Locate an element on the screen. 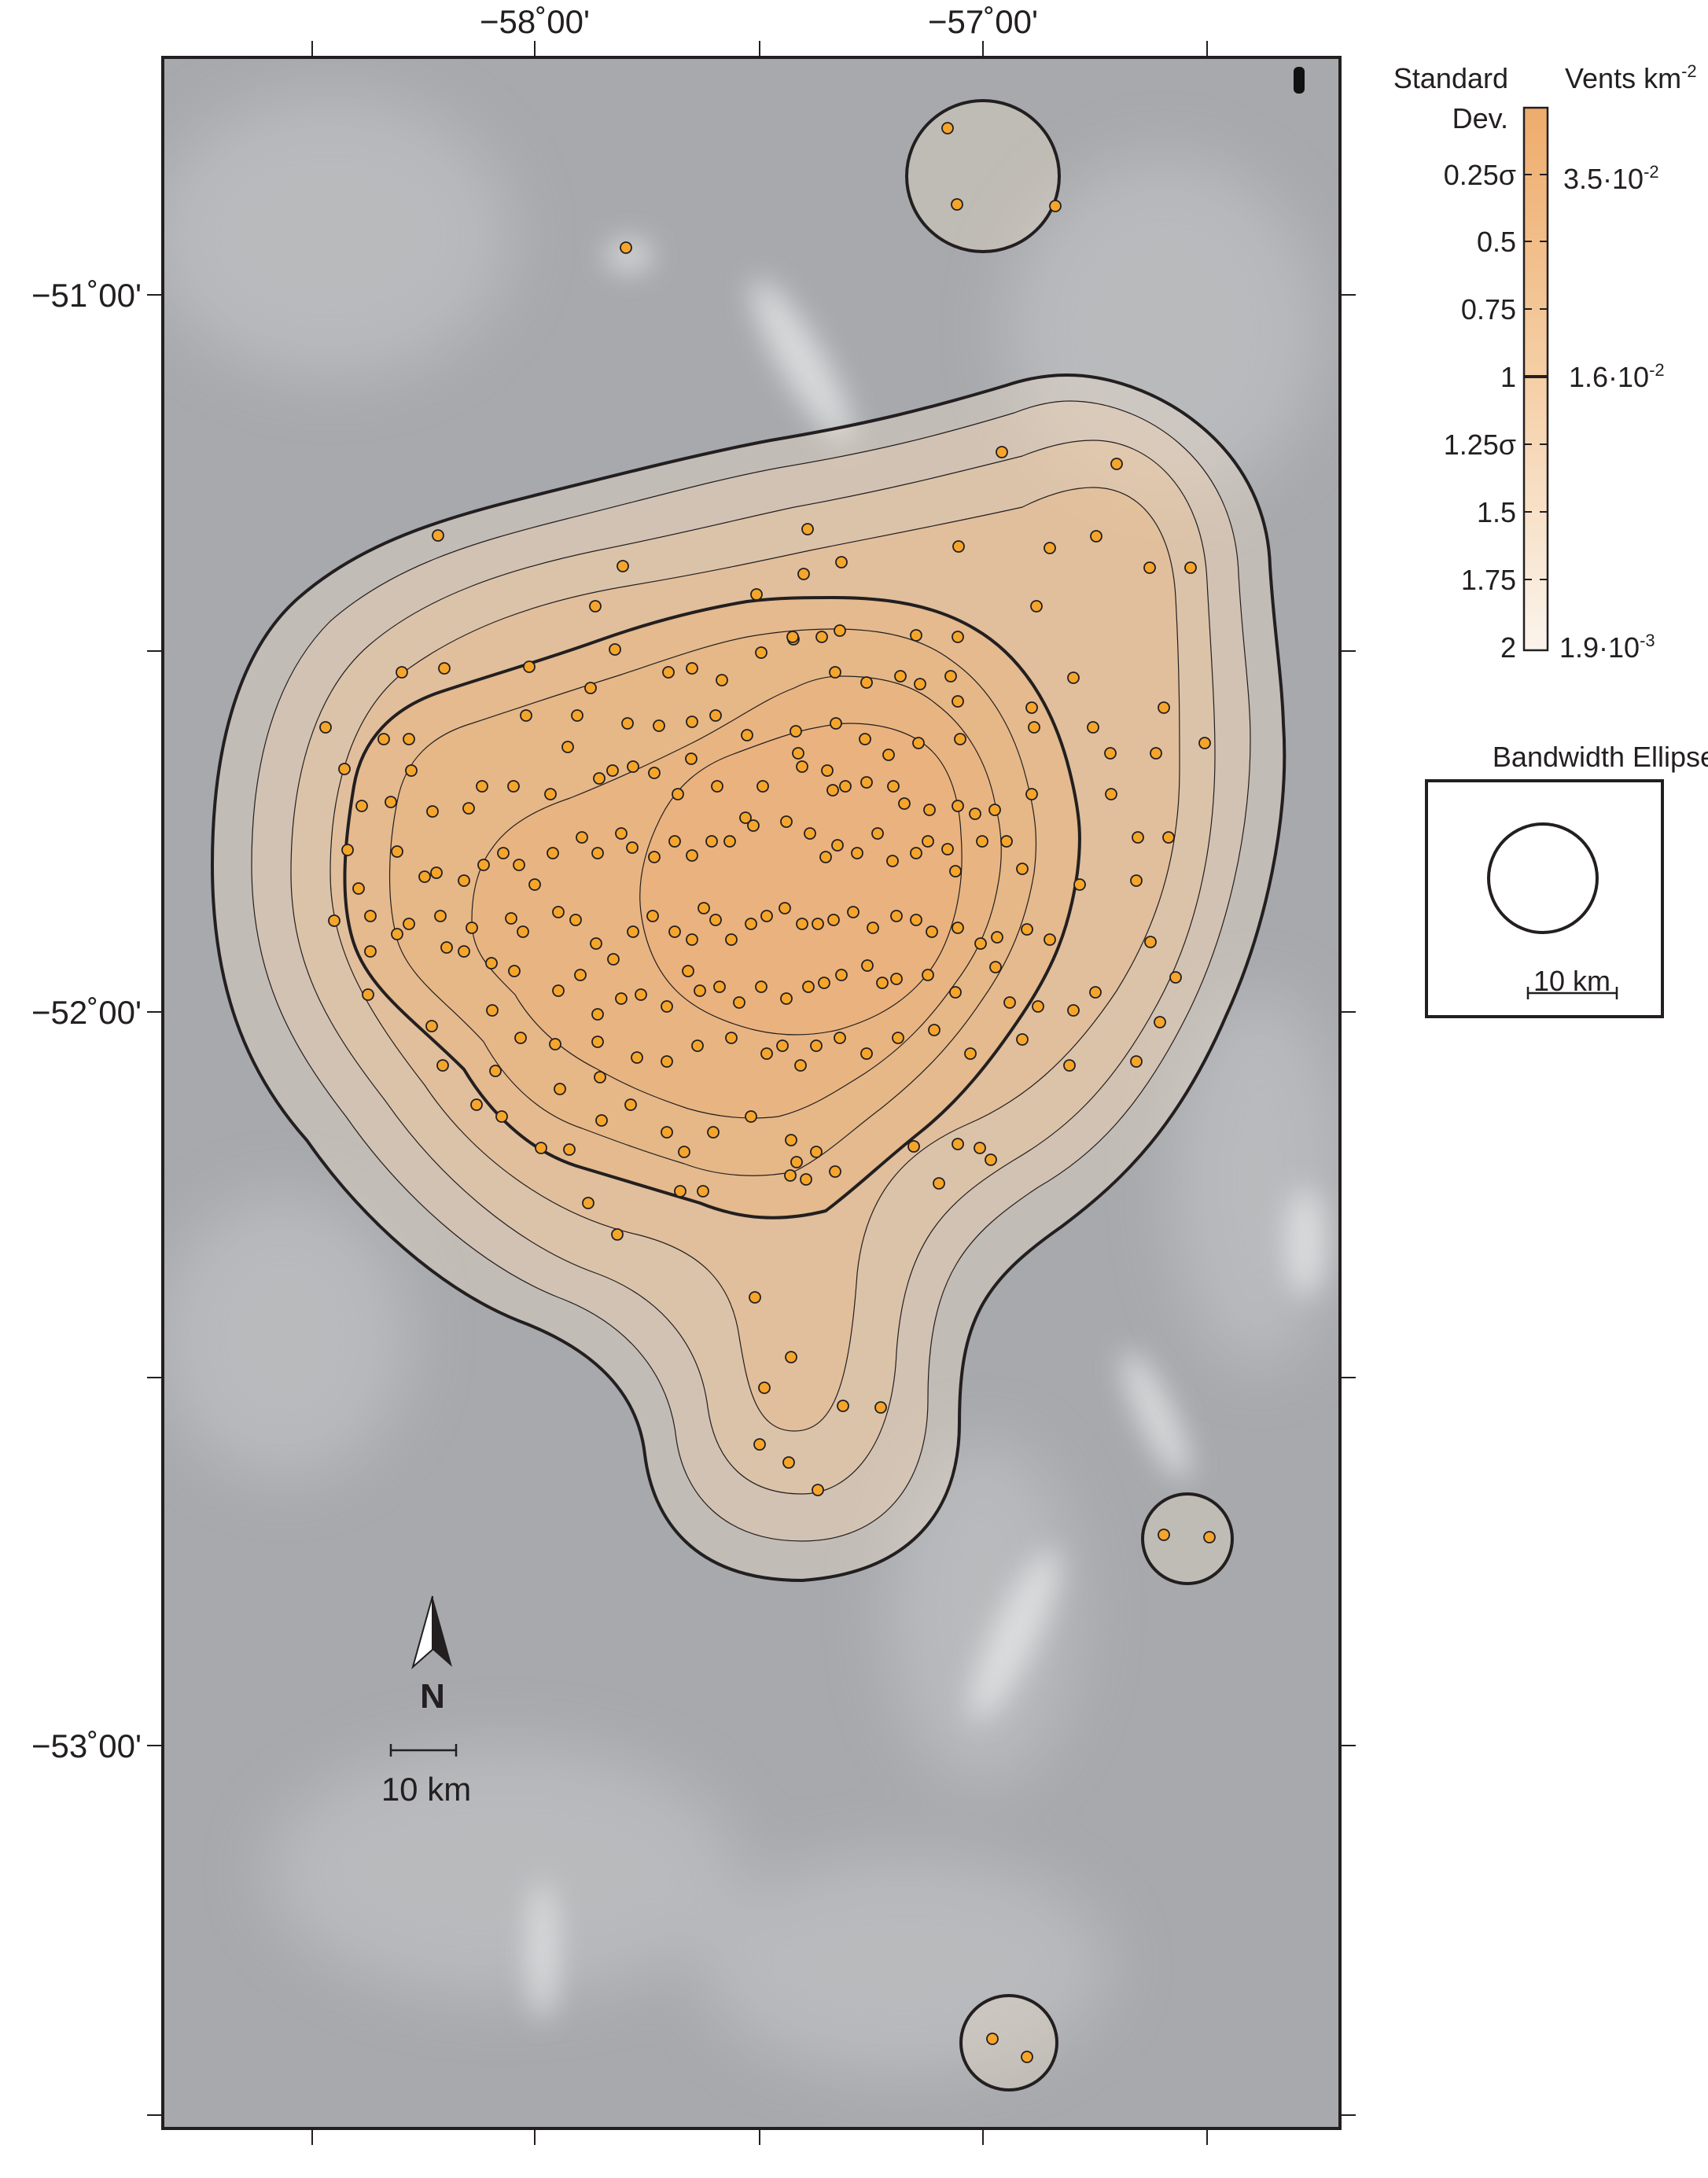 This screenshot has width=1708, height=2178. bandwidth-scale-label: 10 km is located at coordinates (1571, 981).